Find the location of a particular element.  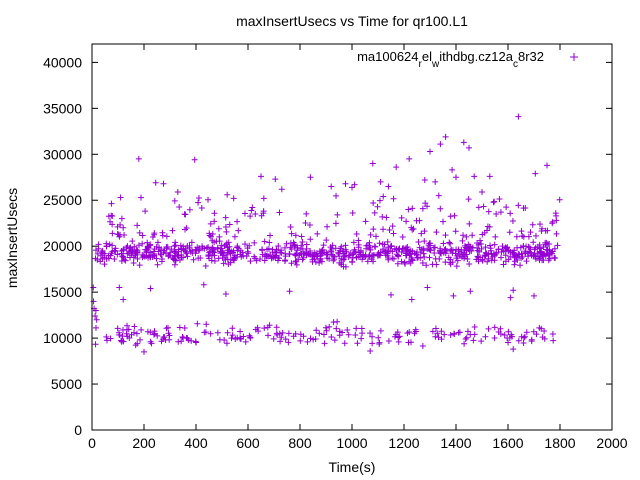

x-tick-label: 1600 is located at coordinates (507, 443).